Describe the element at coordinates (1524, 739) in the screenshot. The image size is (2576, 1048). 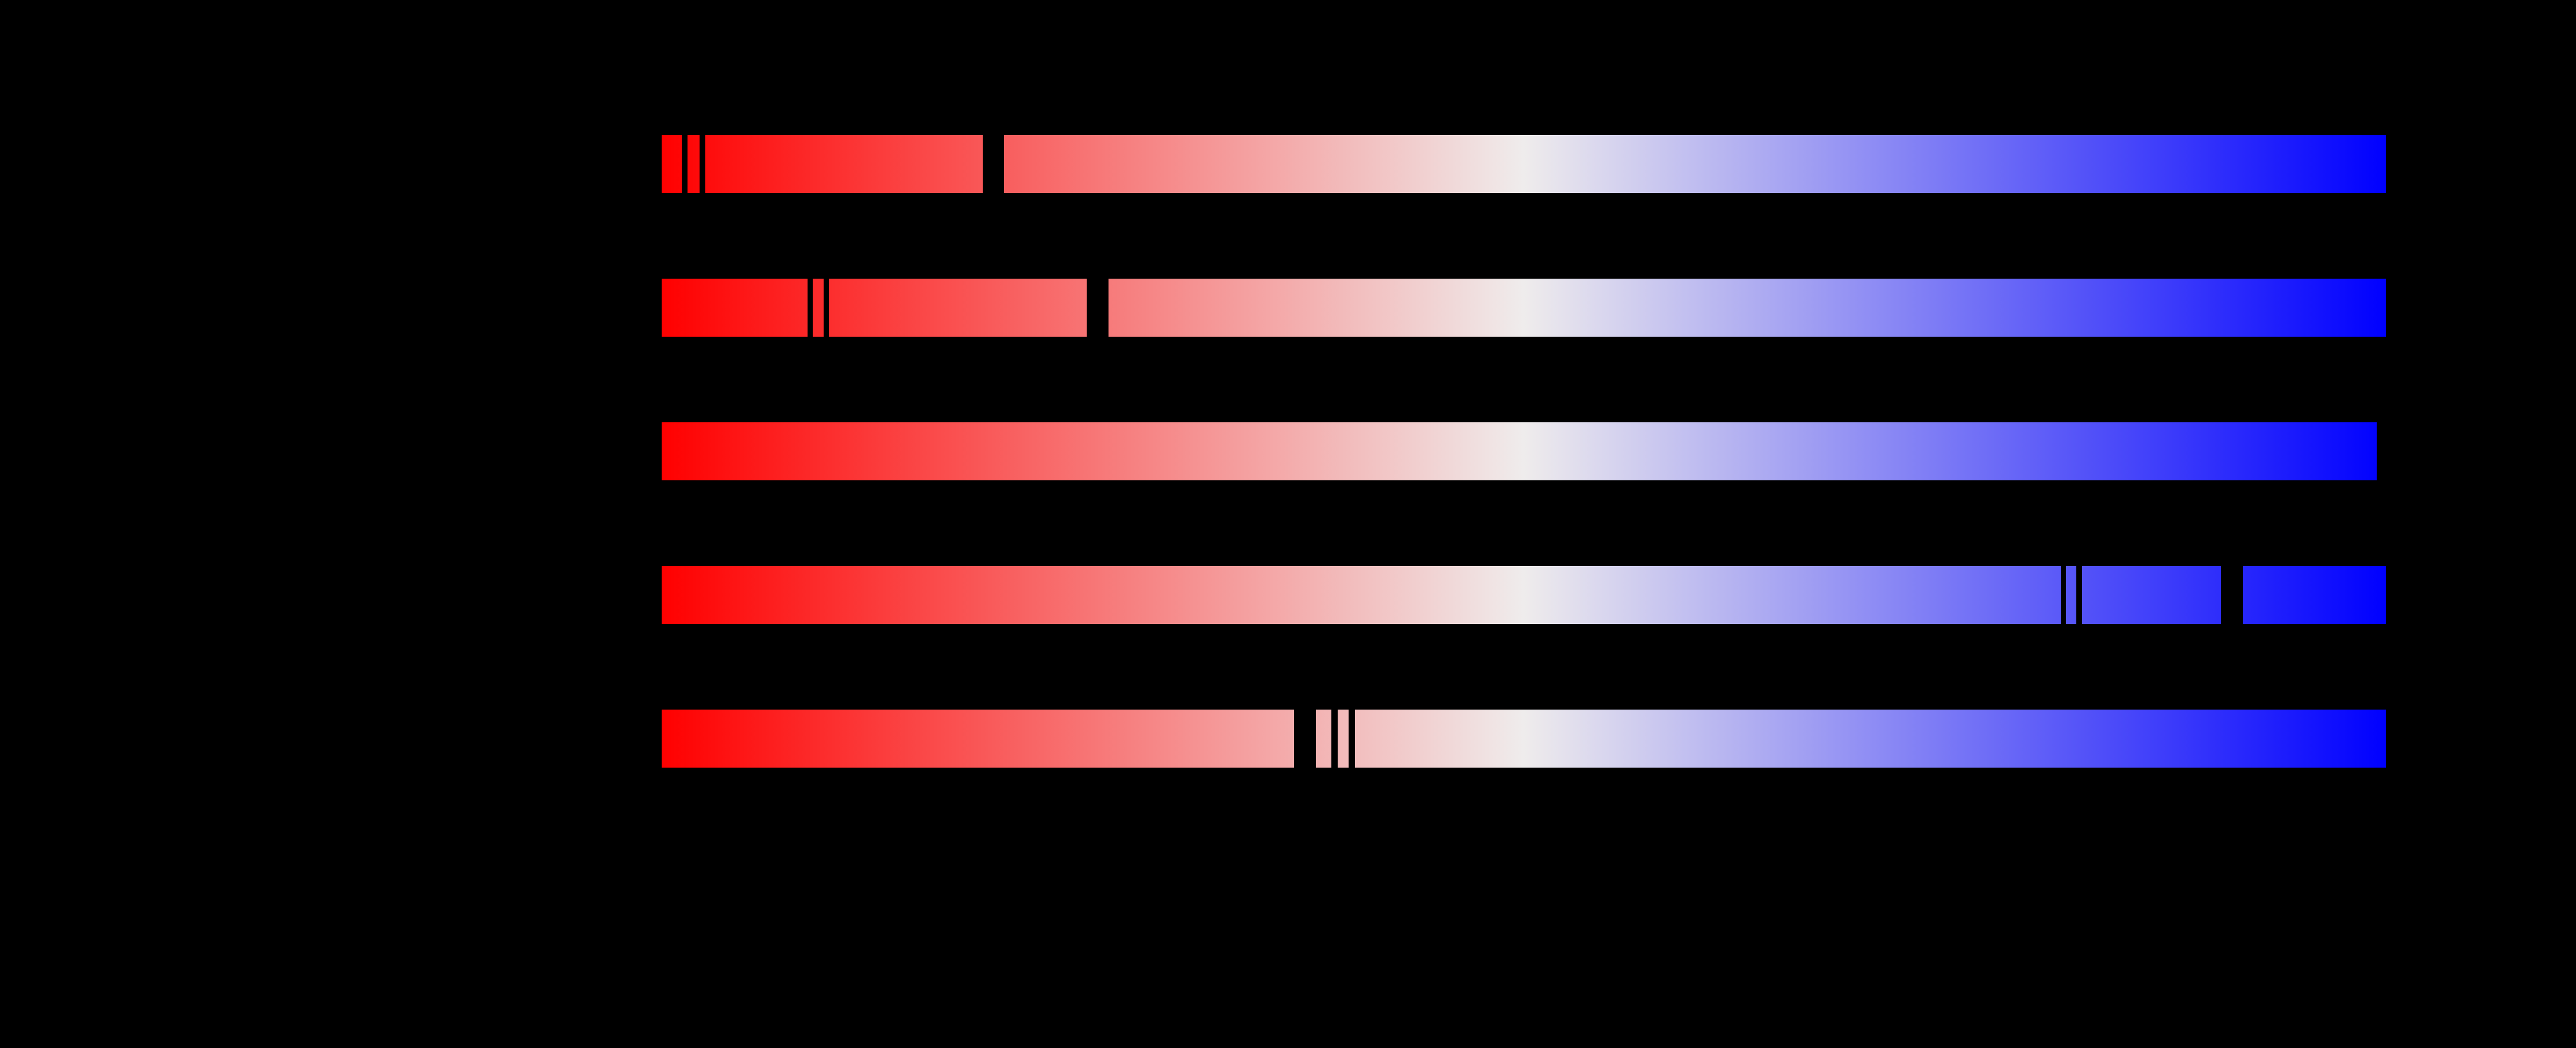
I see `bar-5-gradient-bar` at that location.